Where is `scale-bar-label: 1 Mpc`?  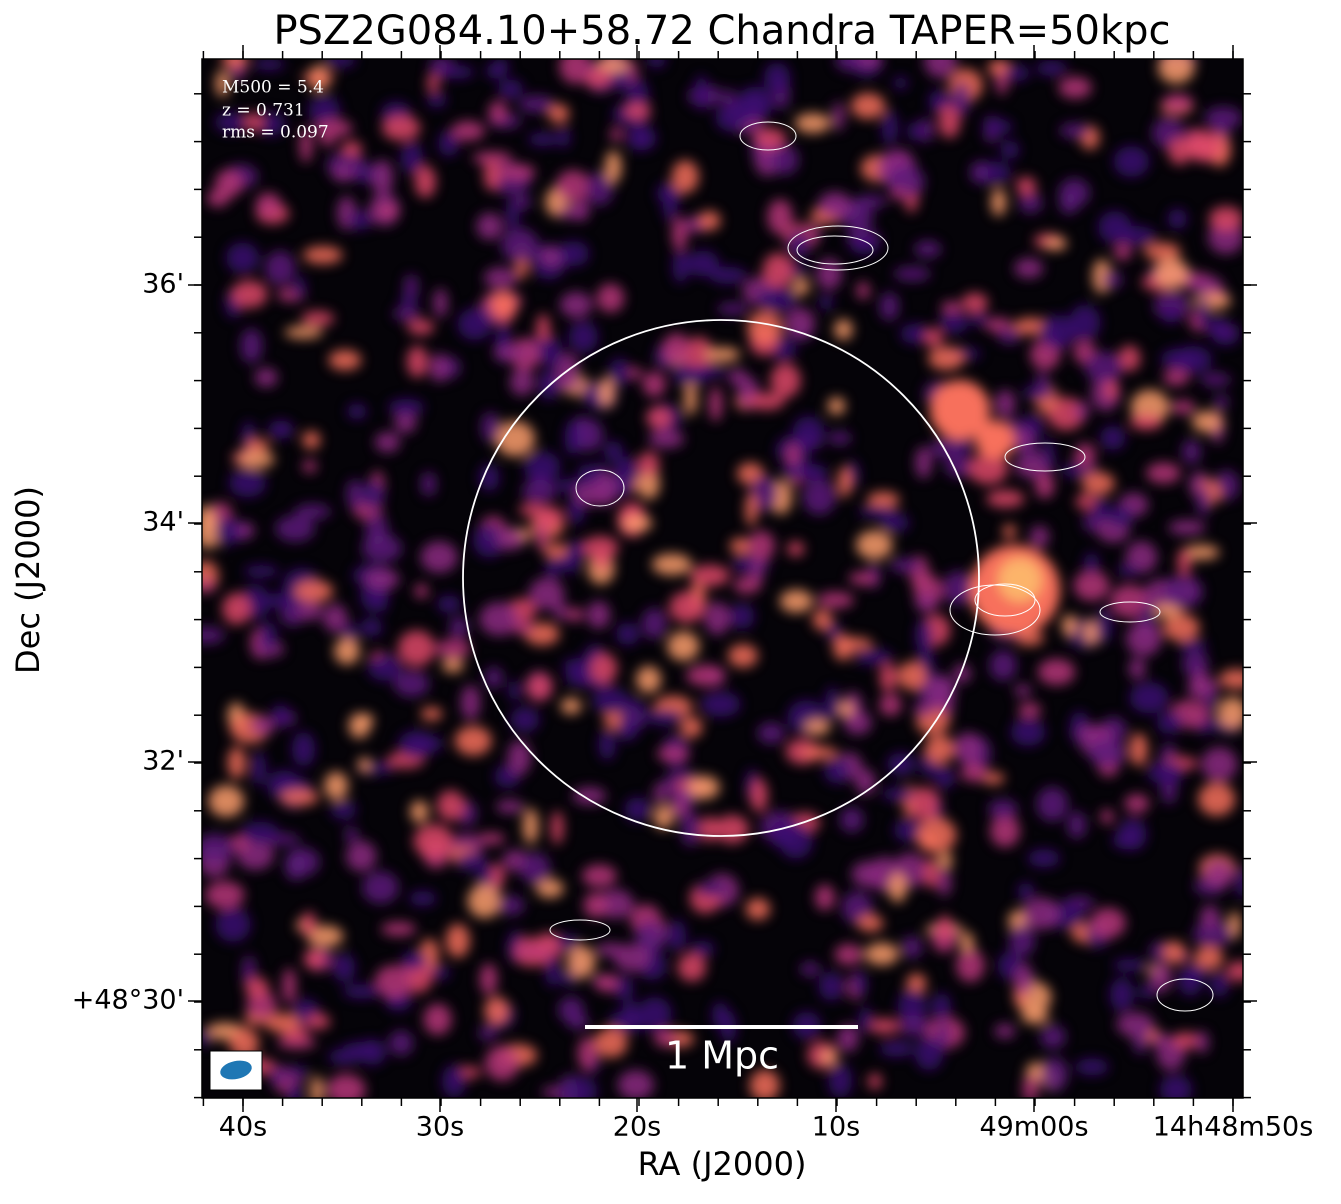 scale-bar-label: 1 Mpc is located at coordinates (722, 1056).